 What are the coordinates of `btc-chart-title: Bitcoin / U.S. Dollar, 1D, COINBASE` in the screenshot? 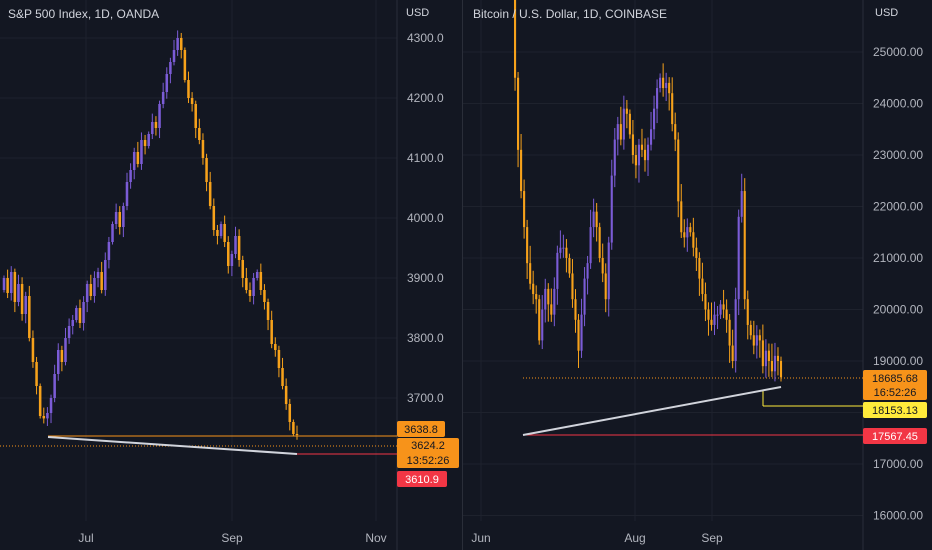 It's located at (570, 14).